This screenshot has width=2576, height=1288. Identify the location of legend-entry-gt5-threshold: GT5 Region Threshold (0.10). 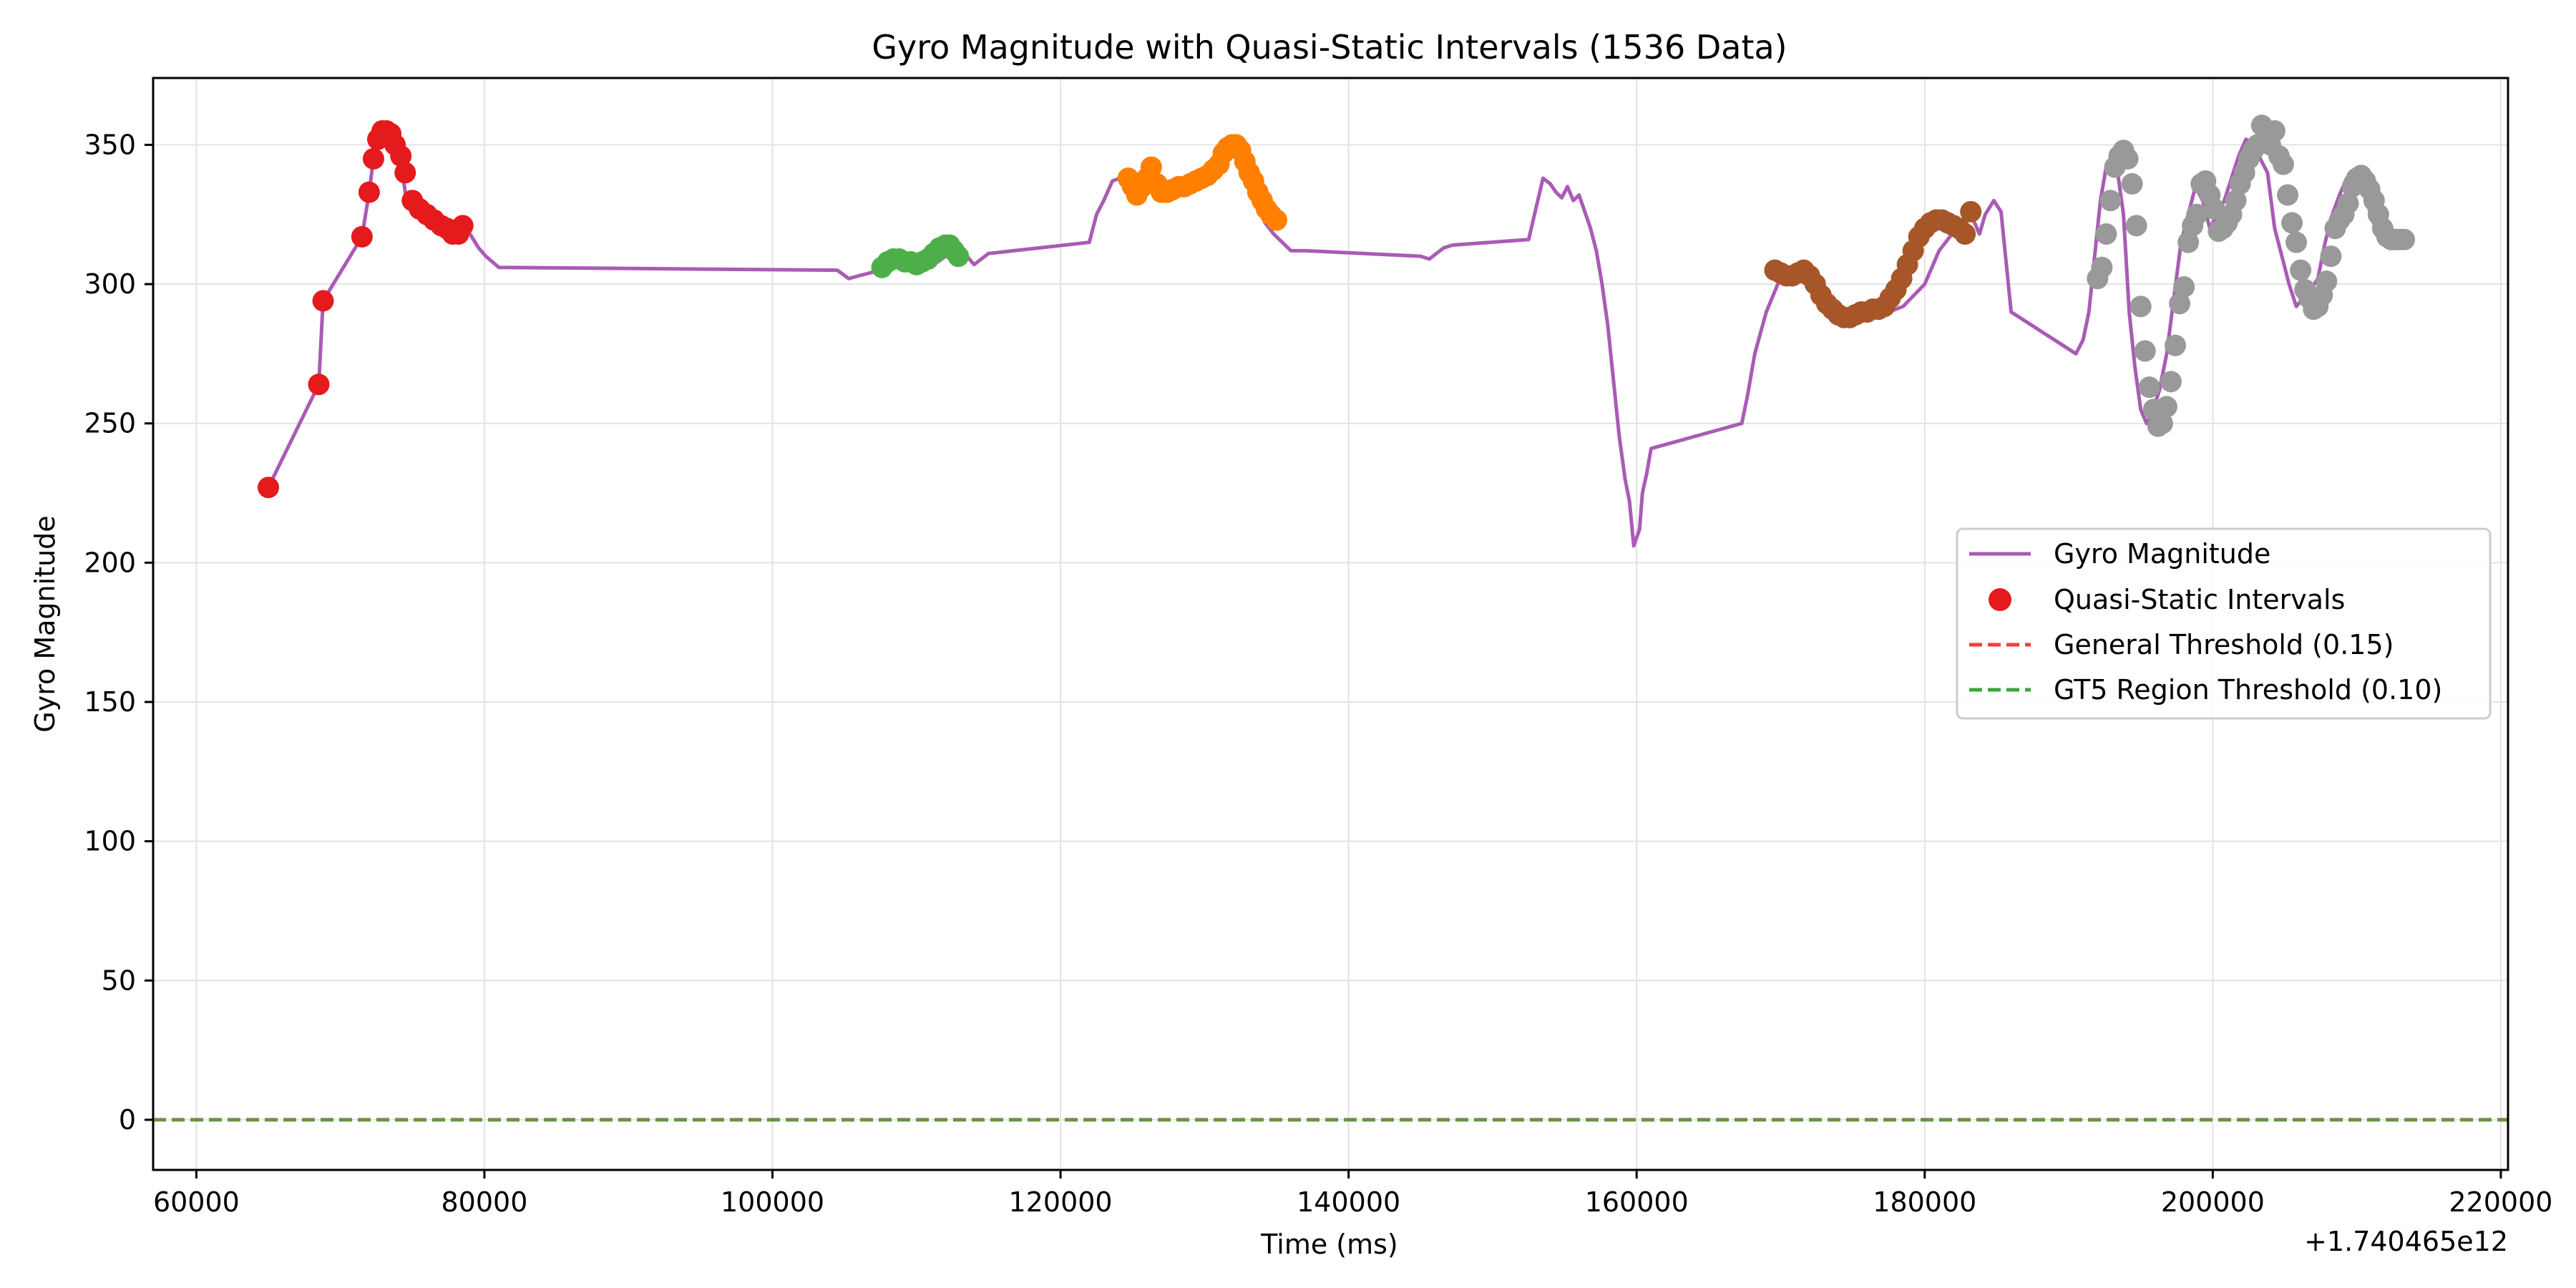
(2205, 690).